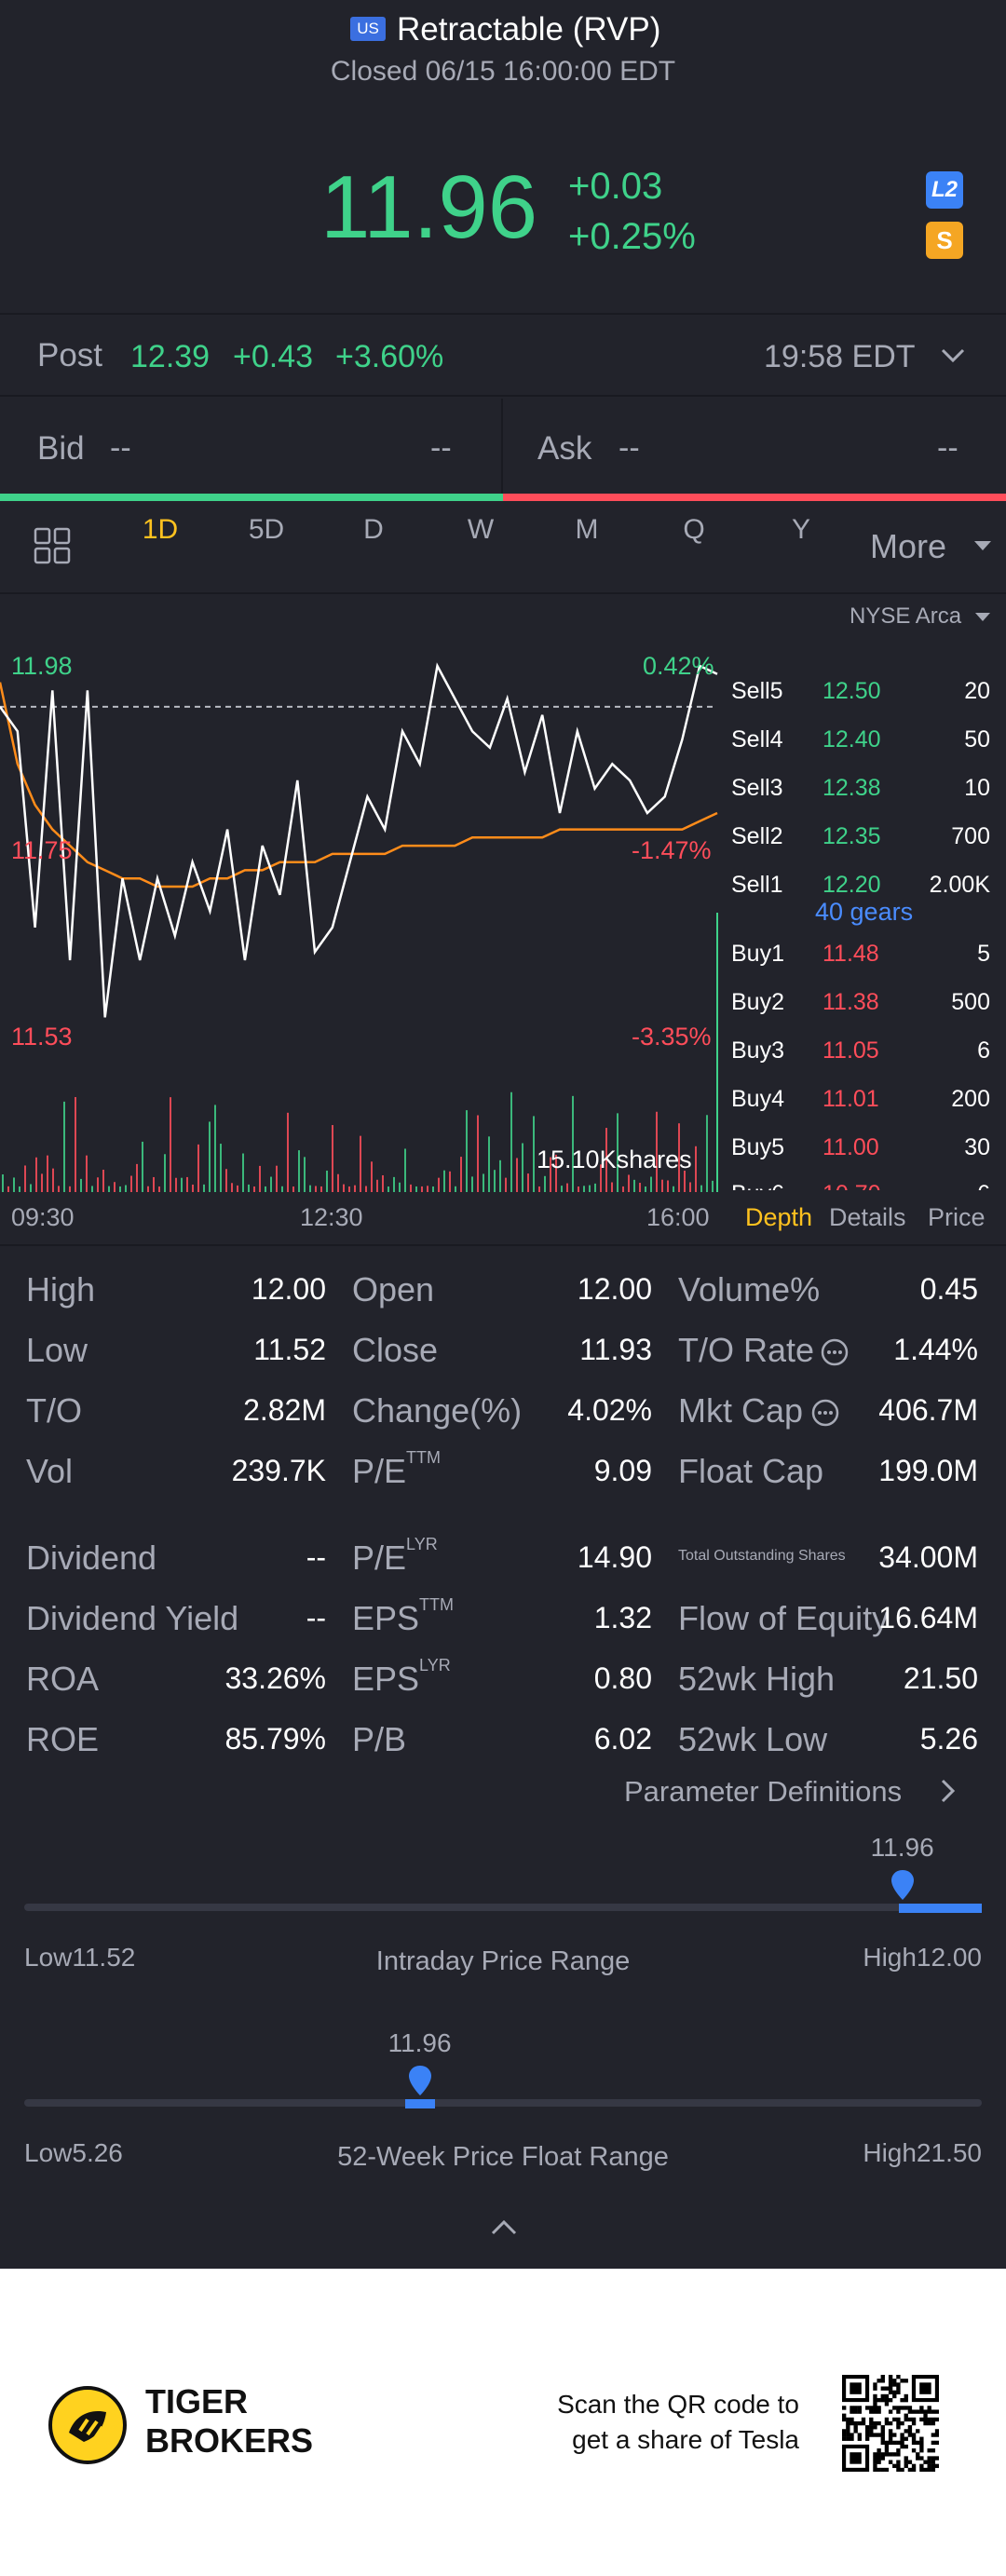  What do you see at coordinates (52, 545) in the screenshot?
I see `chart-type-grid-icon` at bounding box center [52, 545].